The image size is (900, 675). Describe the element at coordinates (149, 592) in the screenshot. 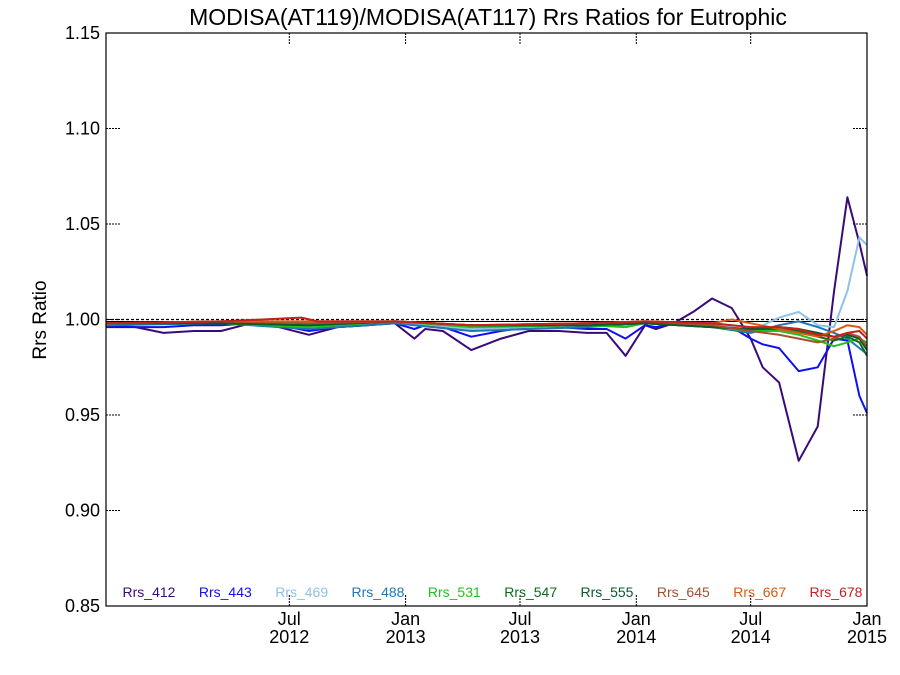

I see `legend-item-rrs-412: Rrs_412` at that location.